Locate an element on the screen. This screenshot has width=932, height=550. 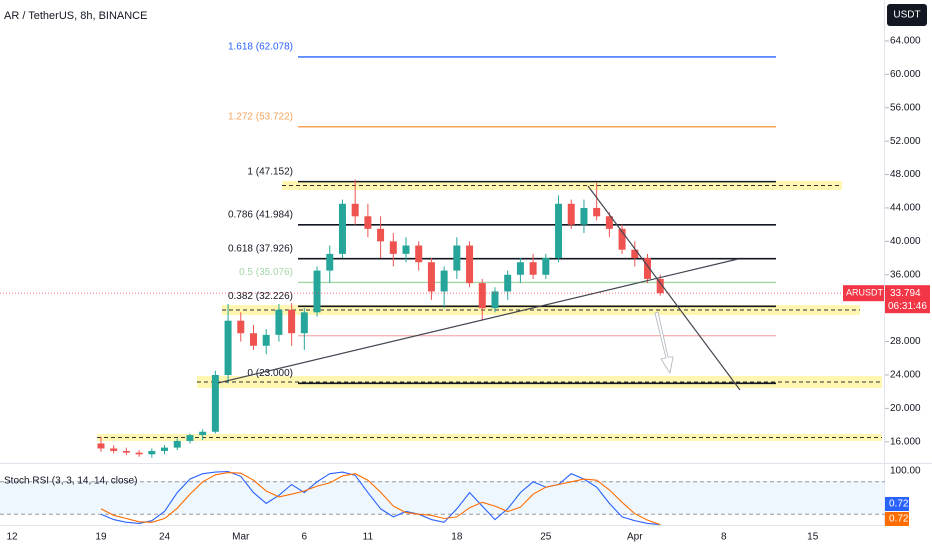
fib-label: 0 (23.000) is located at coordinates (270, 373).